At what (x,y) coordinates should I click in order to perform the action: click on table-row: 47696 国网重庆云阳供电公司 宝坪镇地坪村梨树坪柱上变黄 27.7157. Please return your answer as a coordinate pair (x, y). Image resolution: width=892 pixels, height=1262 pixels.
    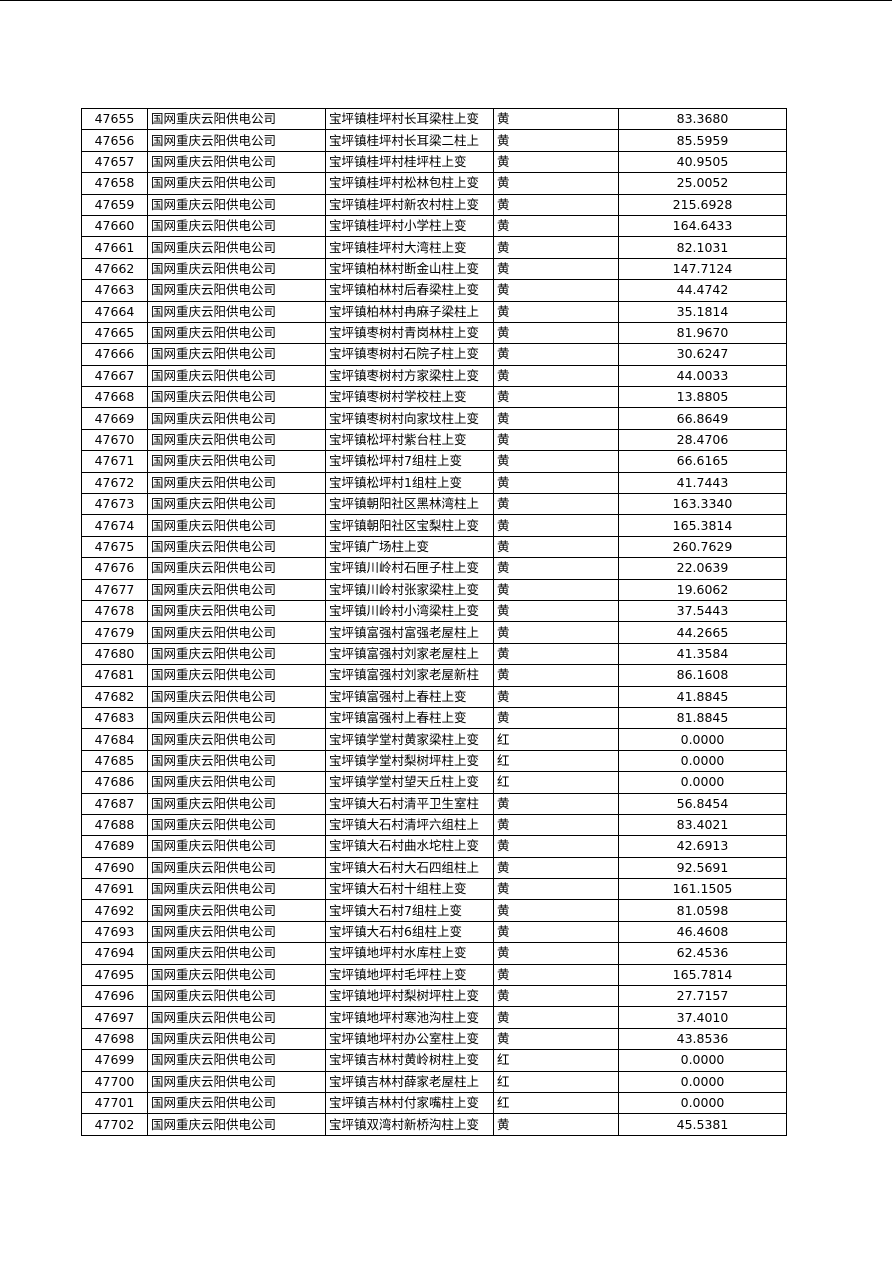
    Looking at the image, I should click on (434, 996).